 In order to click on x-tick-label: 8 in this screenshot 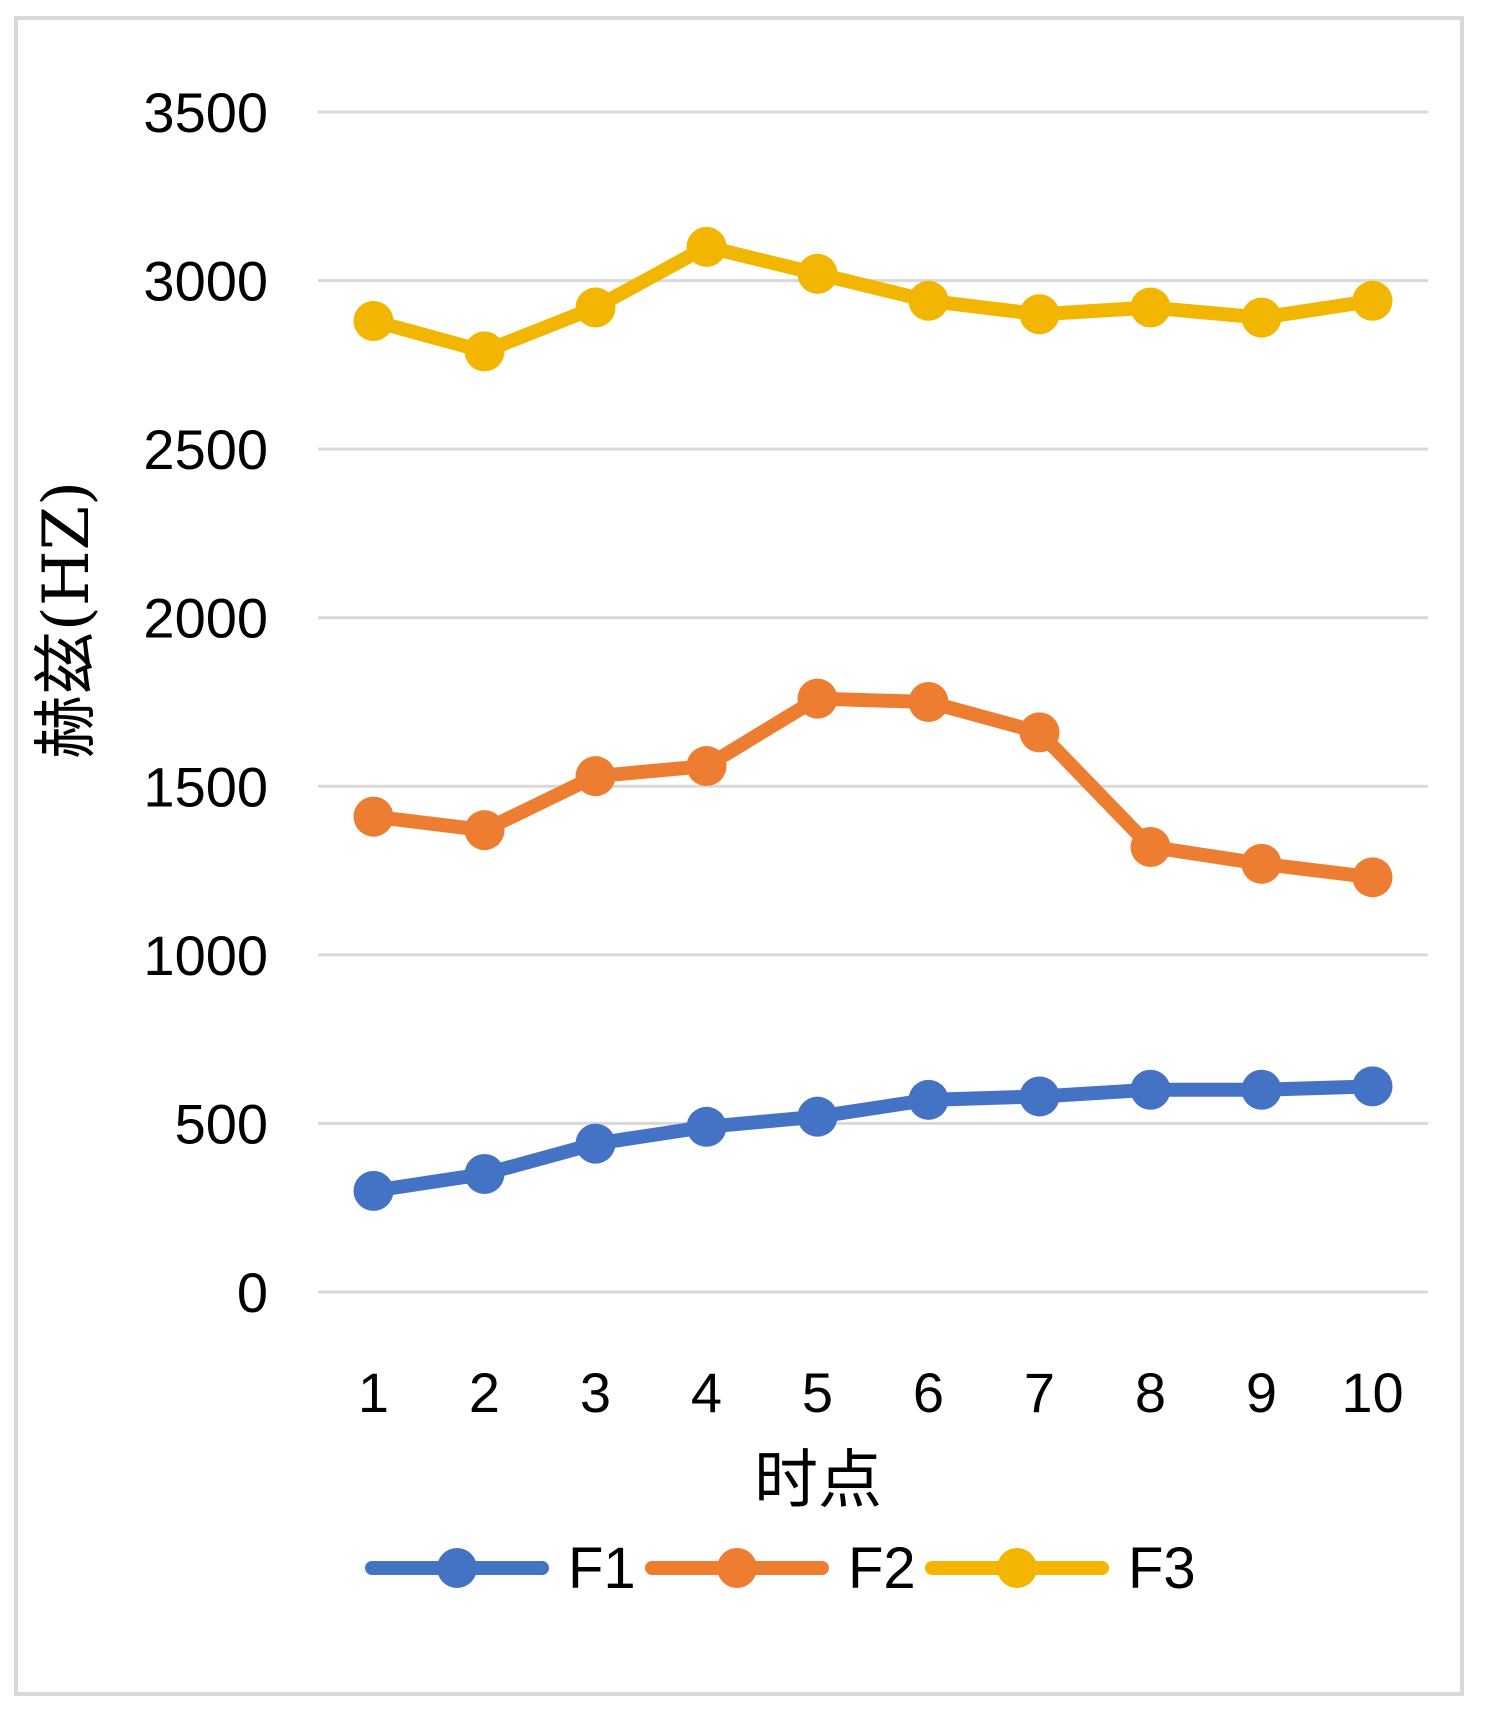, I will do `click(1150, 1392)`.